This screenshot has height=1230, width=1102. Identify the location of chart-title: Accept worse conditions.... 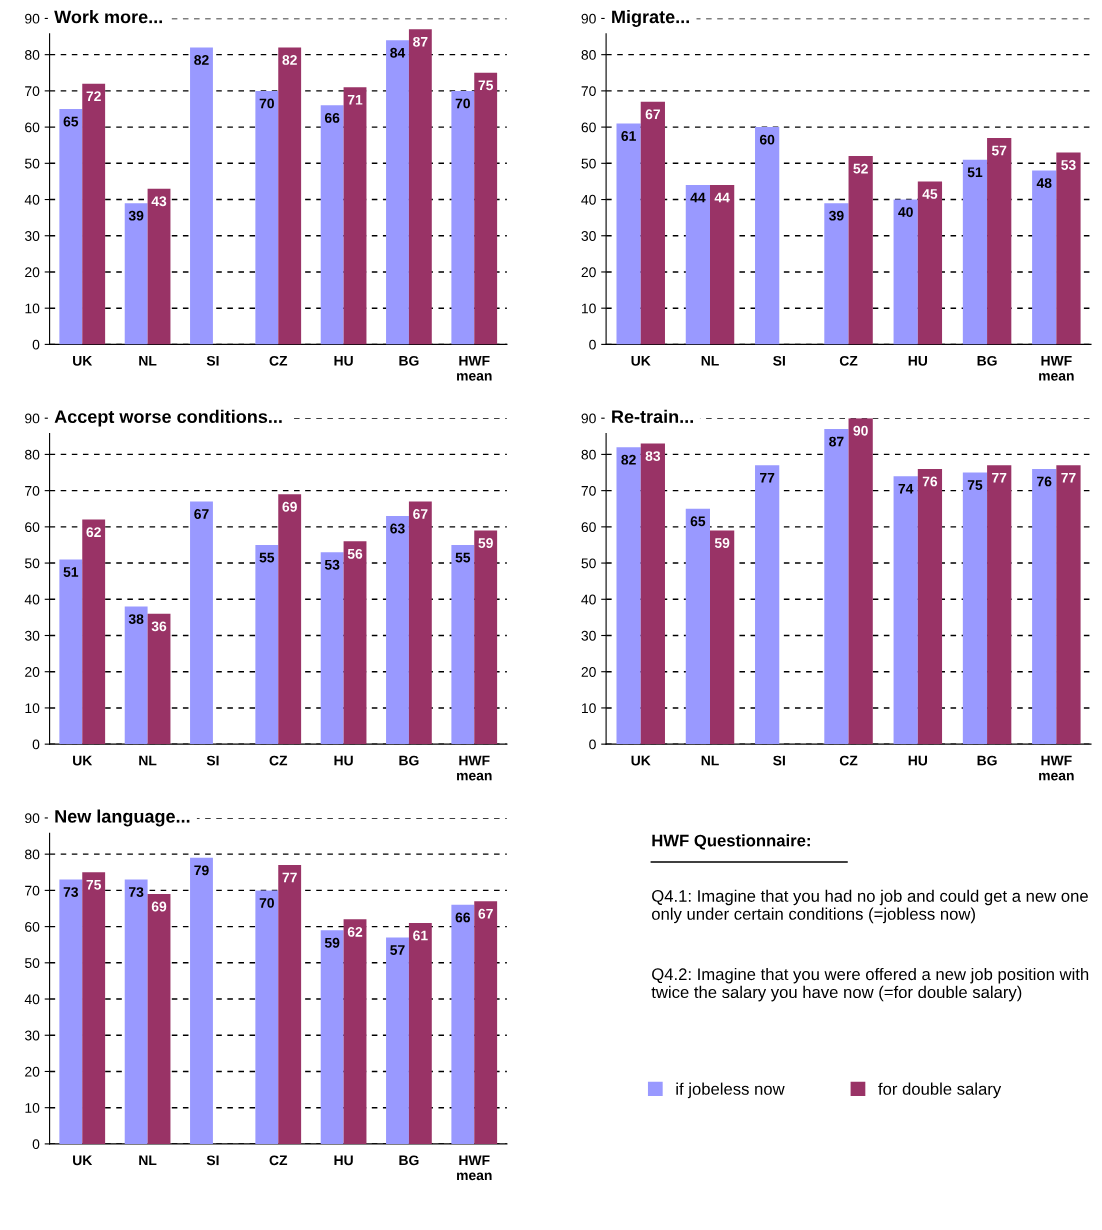
(168, 418).